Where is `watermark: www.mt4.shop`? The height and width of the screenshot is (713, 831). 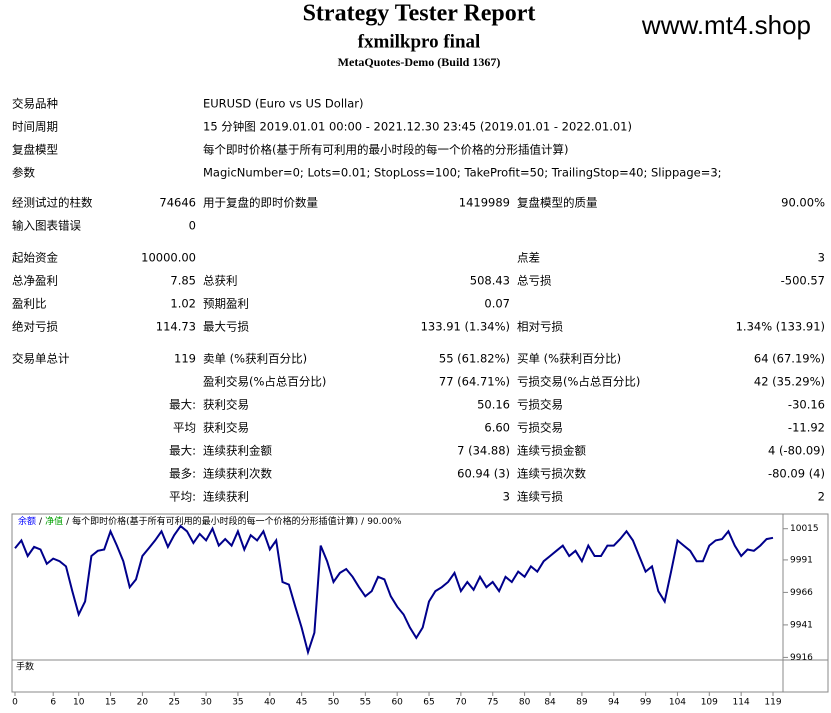
watermark: www.mt4.shop is located at coordinates (726, 25).